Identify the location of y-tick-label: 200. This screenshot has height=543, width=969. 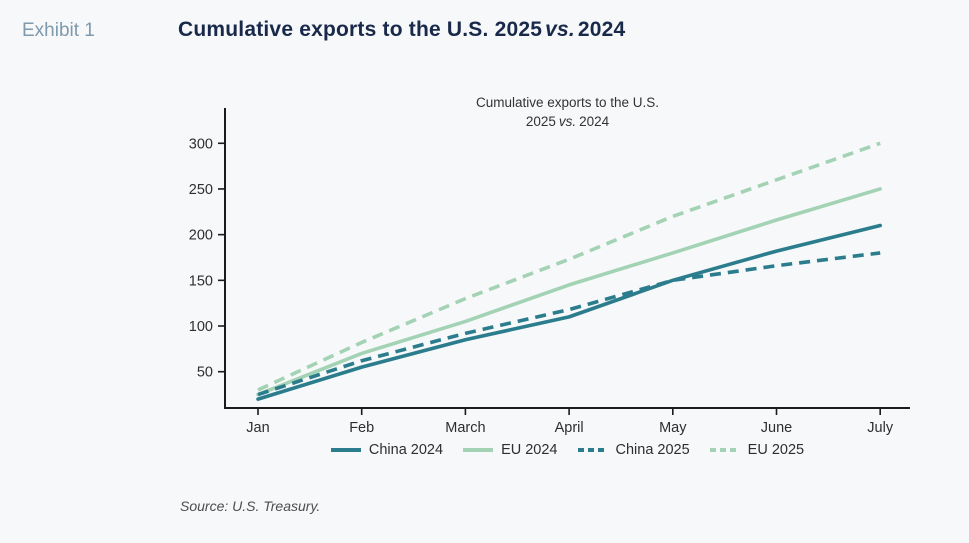
(201, 236).